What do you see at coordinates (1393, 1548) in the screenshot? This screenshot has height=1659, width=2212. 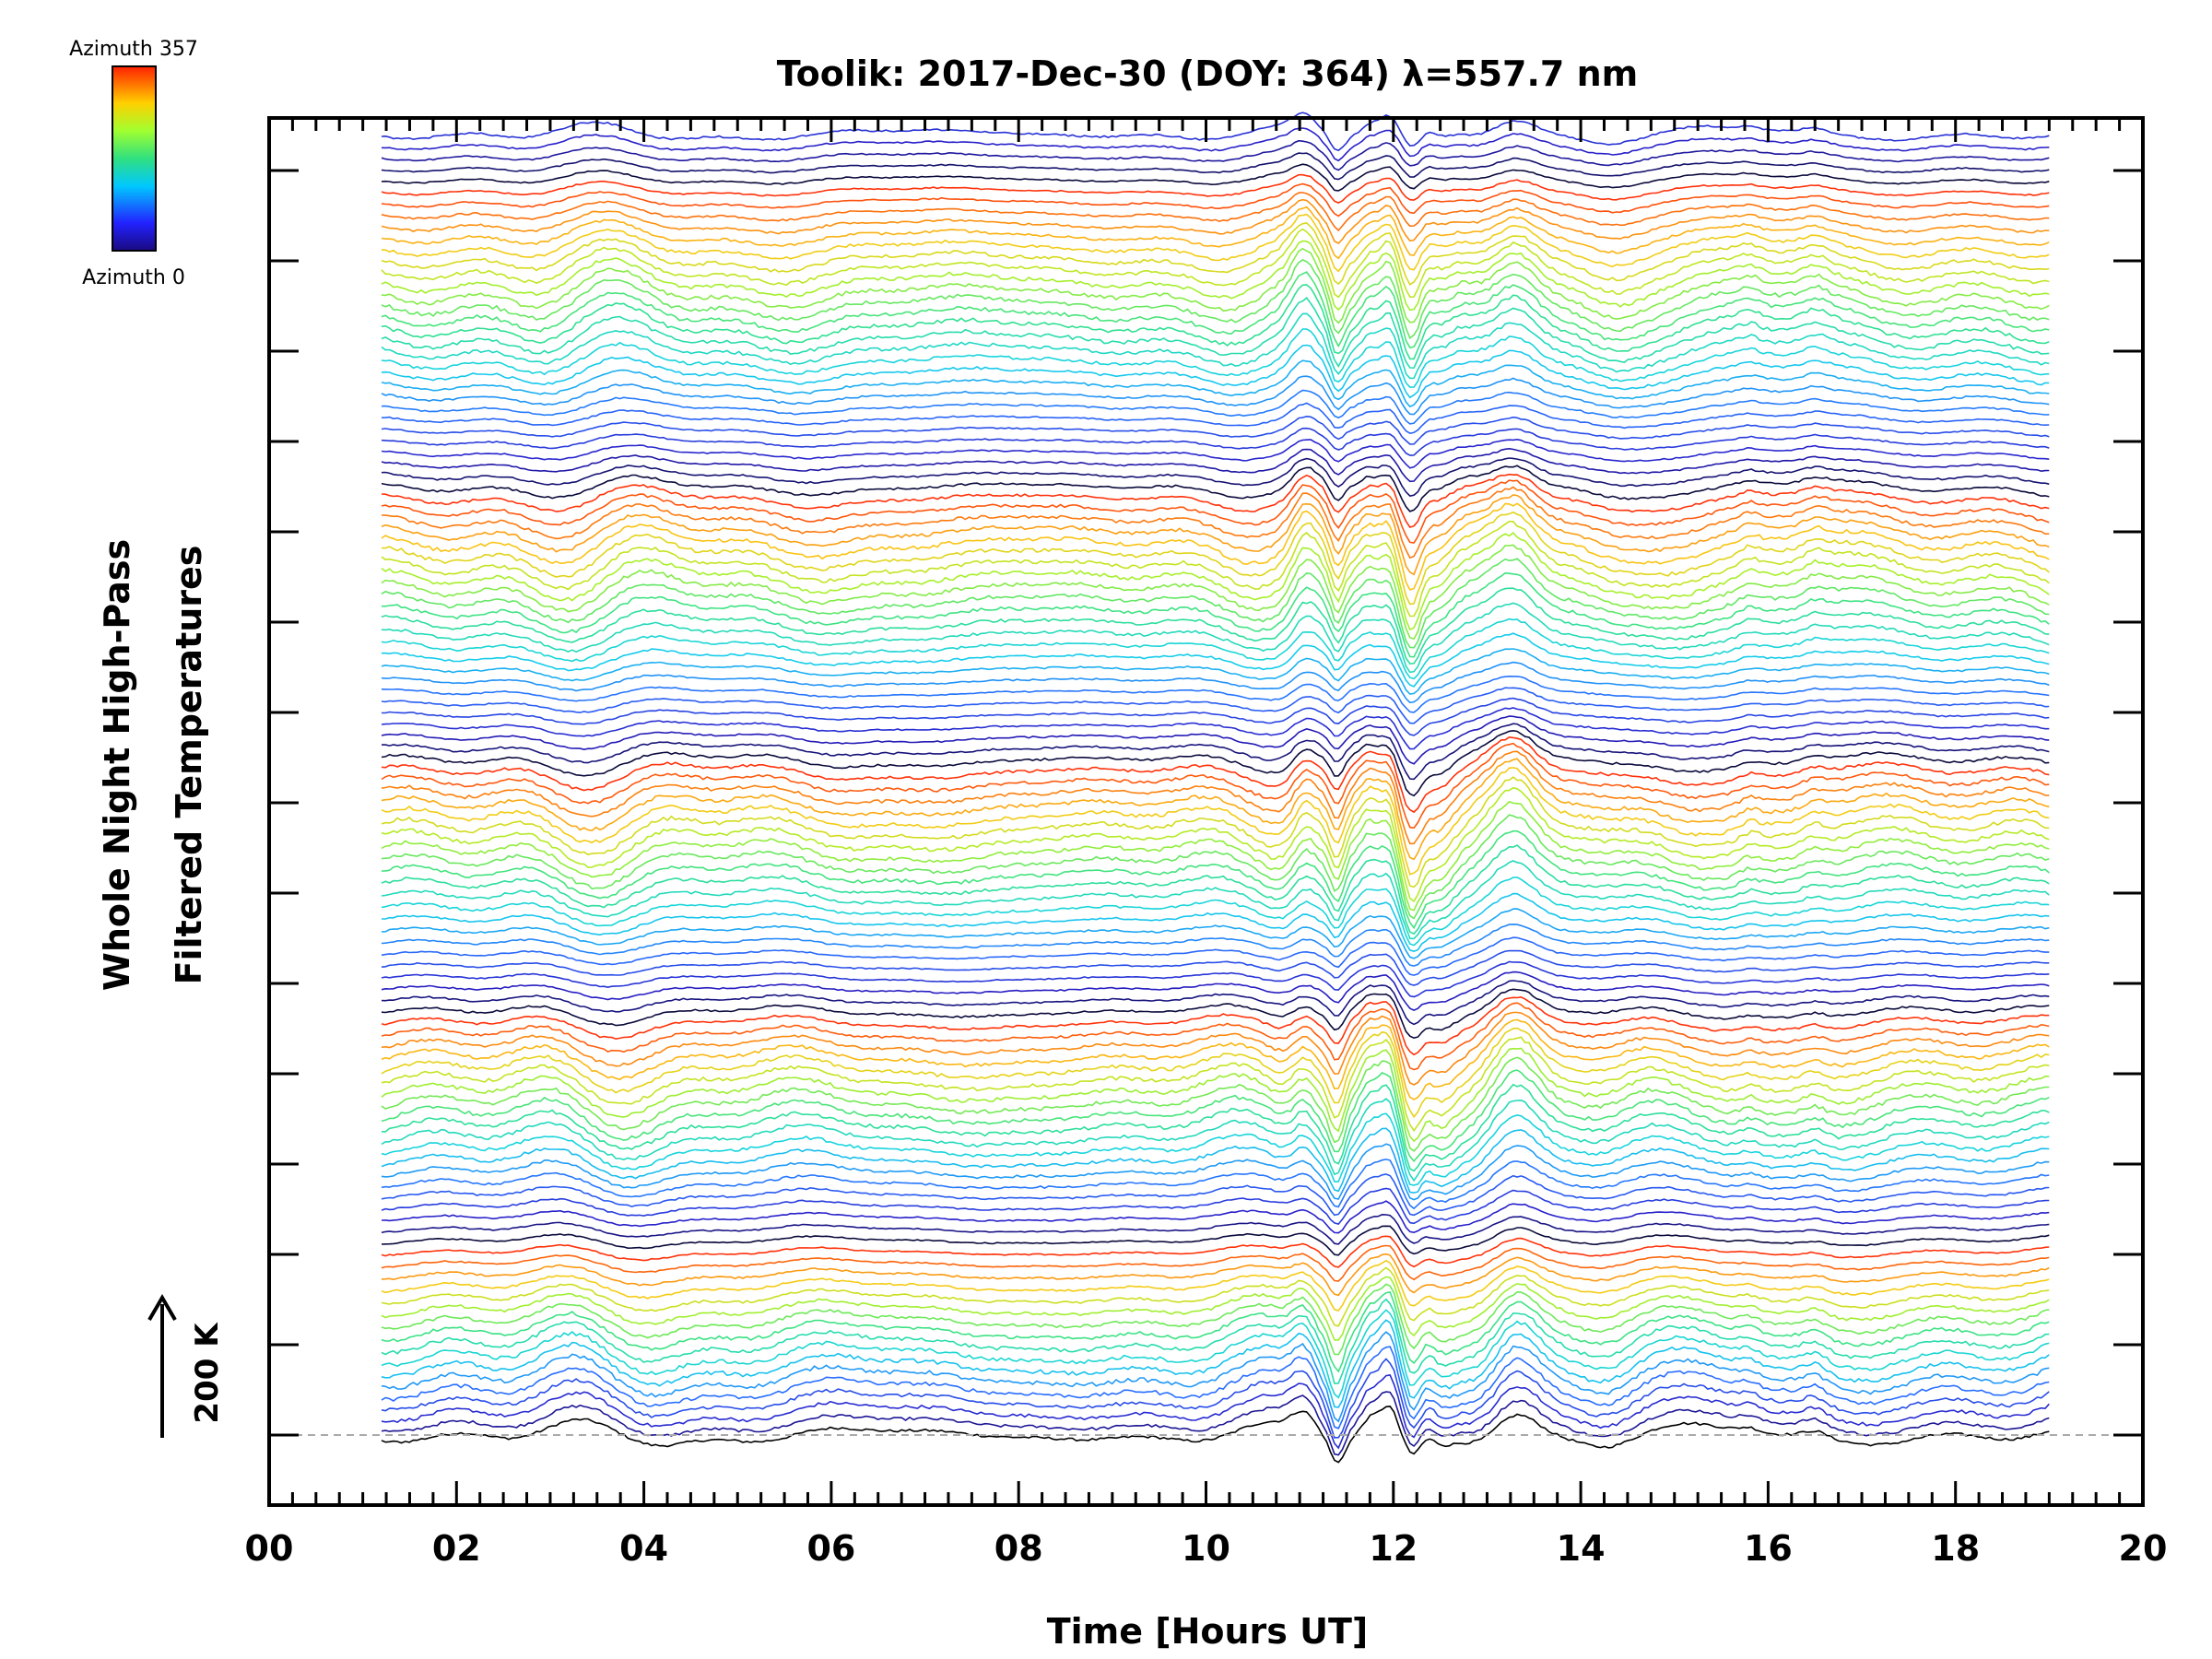 I see `x-tick-label: 12` at bounding box center [1393, 1548].